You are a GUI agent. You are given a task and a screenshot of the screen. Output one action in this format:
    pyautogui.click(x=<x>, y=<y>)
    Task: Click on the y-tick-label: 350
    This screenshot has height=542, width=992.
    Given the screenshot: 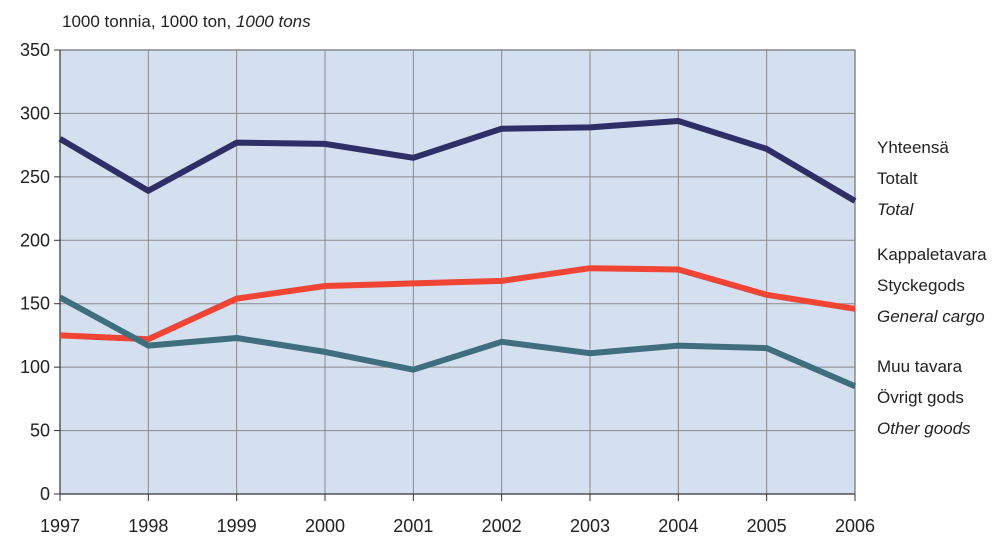 What is the action you would take?
    pyautogui.click(x=35, y=50)
    